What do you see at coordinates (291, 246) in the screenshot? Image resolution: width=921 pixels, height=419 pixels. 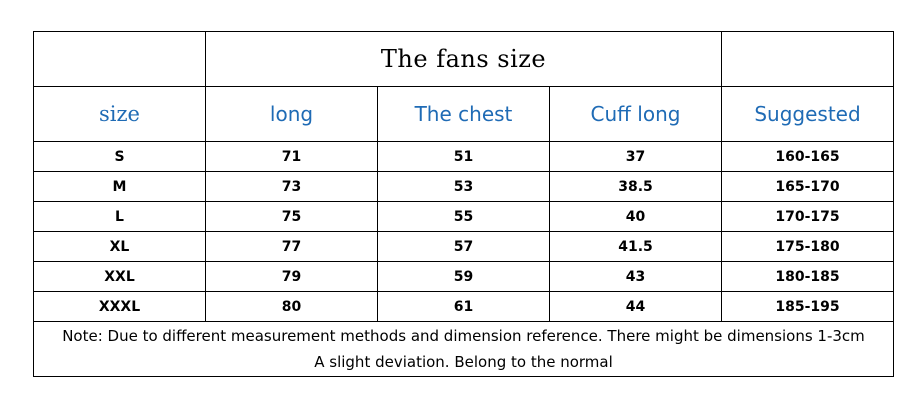 I see `cell-long: 77` at bounding box center [291, 246].